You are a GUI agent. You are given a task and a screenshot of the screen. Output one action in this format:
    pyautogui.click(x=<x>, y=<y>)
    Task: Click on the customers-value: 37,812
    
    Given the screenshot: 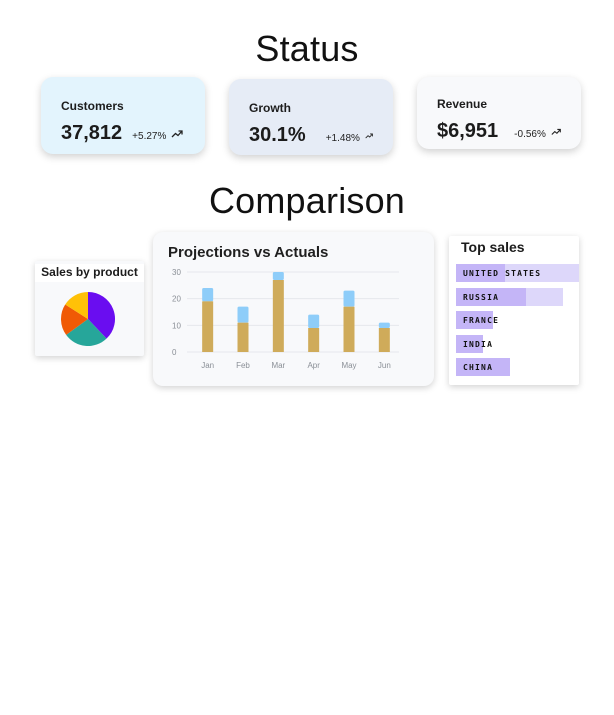 What is the action you would take?
    pyautogui.click(x=92, y=133)
    